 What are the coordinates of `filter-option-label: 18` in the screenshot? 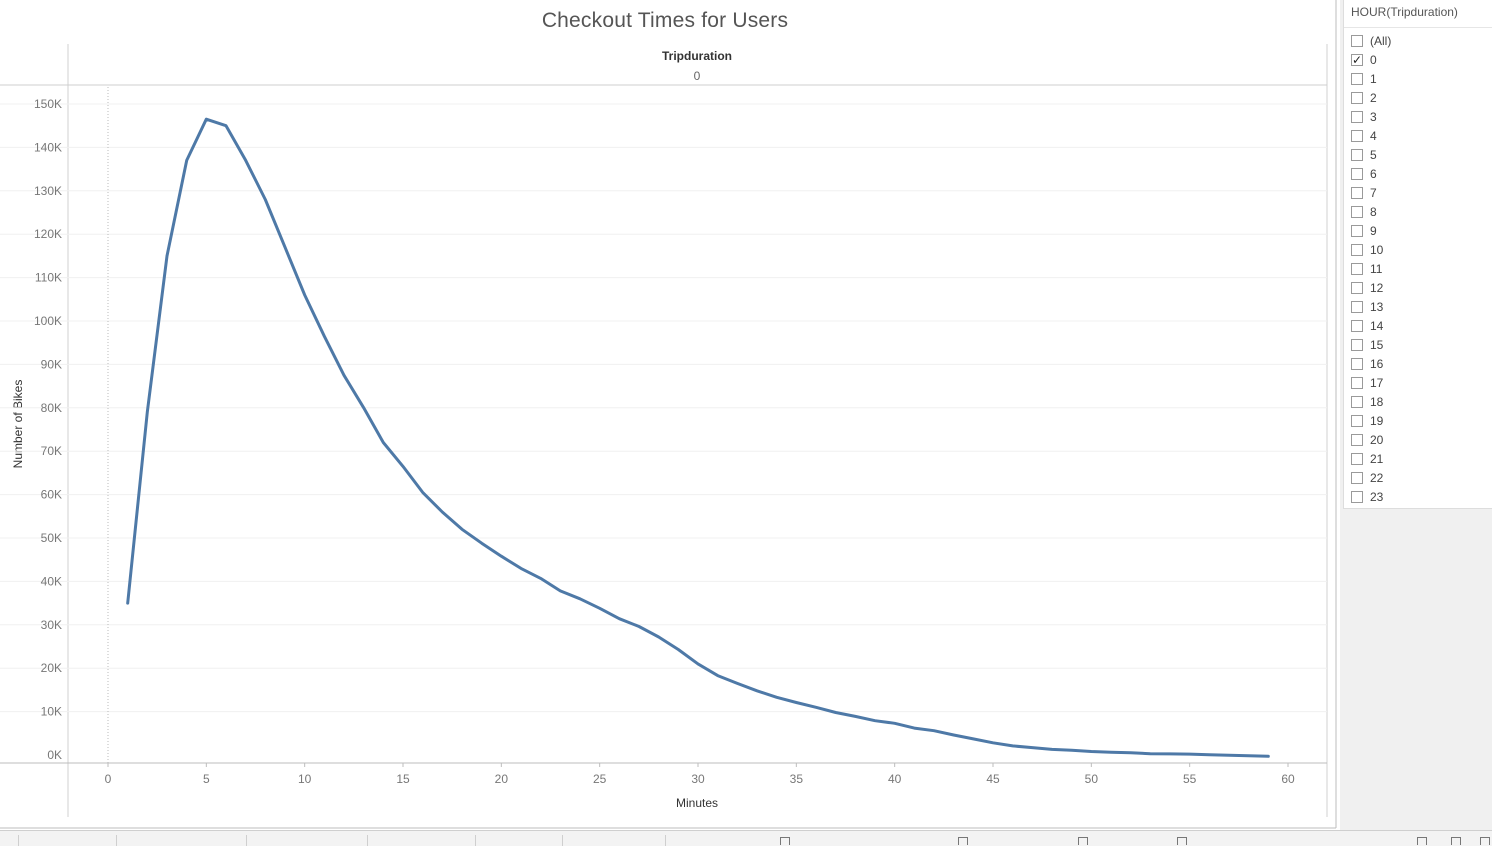 It's located at (1377, 401).